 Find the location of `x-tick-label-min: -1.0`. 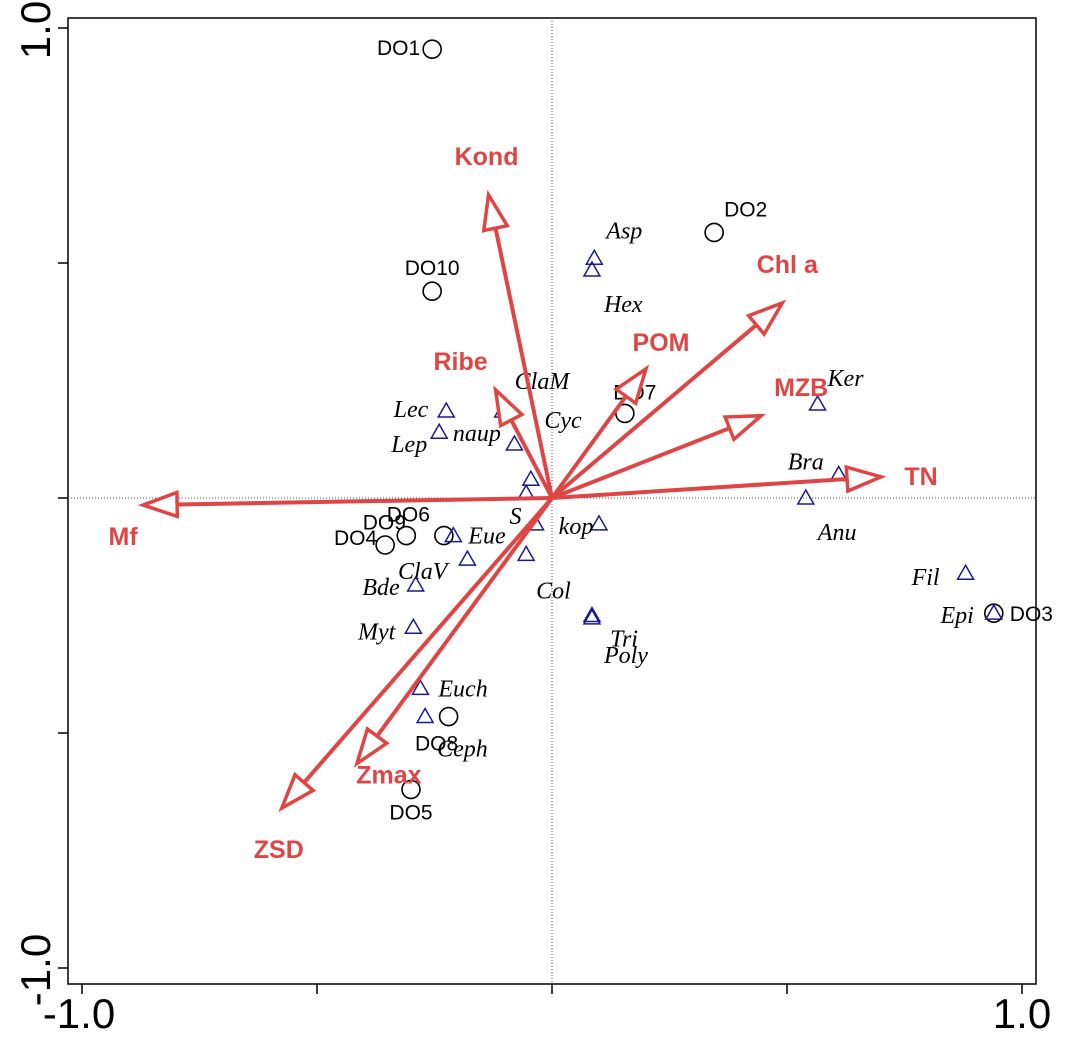

x-tick-label-min: -1.0 is located at coordinates (79, 1013).